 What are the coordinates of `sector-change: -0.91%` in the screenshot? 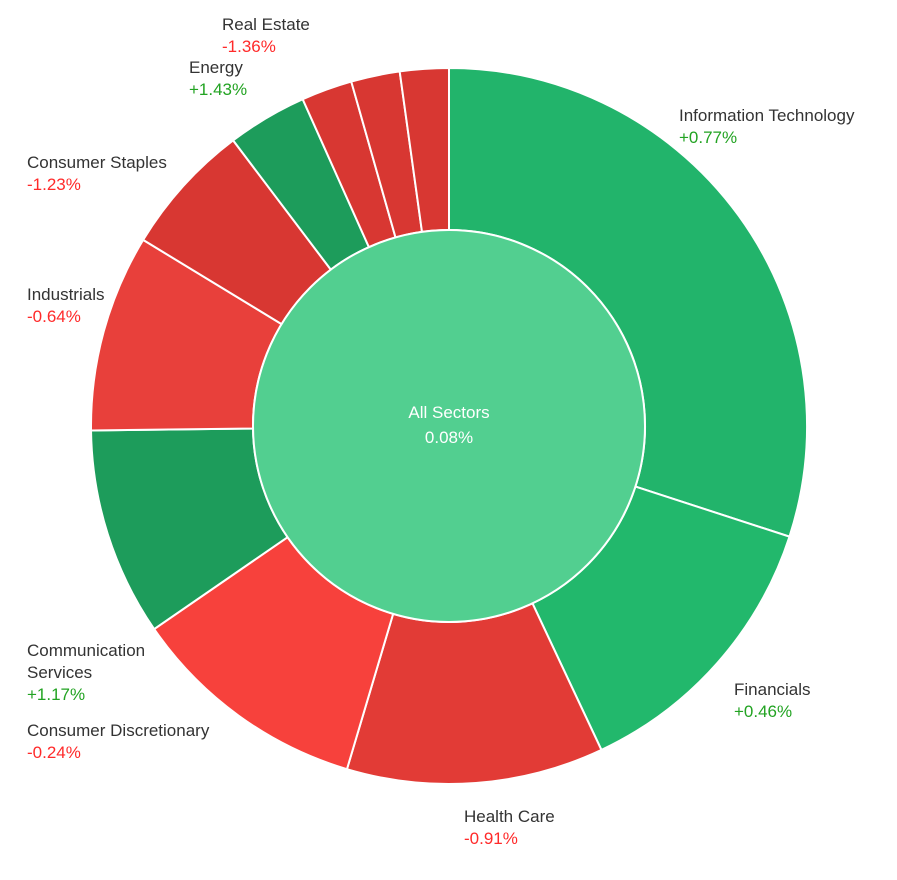 It's located at (491, 838).